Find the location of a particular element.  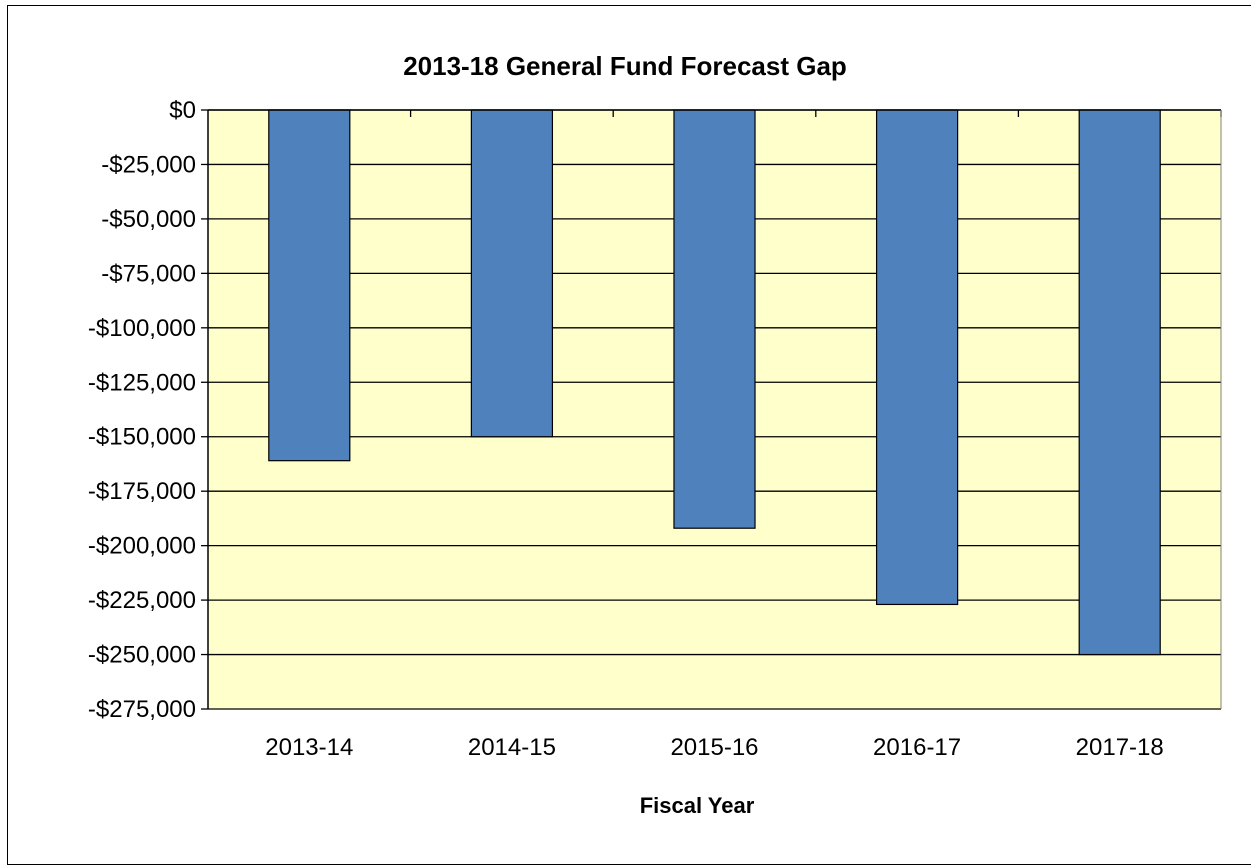

x-tick-label: 2015-16 is located at coordinates (714, 747).